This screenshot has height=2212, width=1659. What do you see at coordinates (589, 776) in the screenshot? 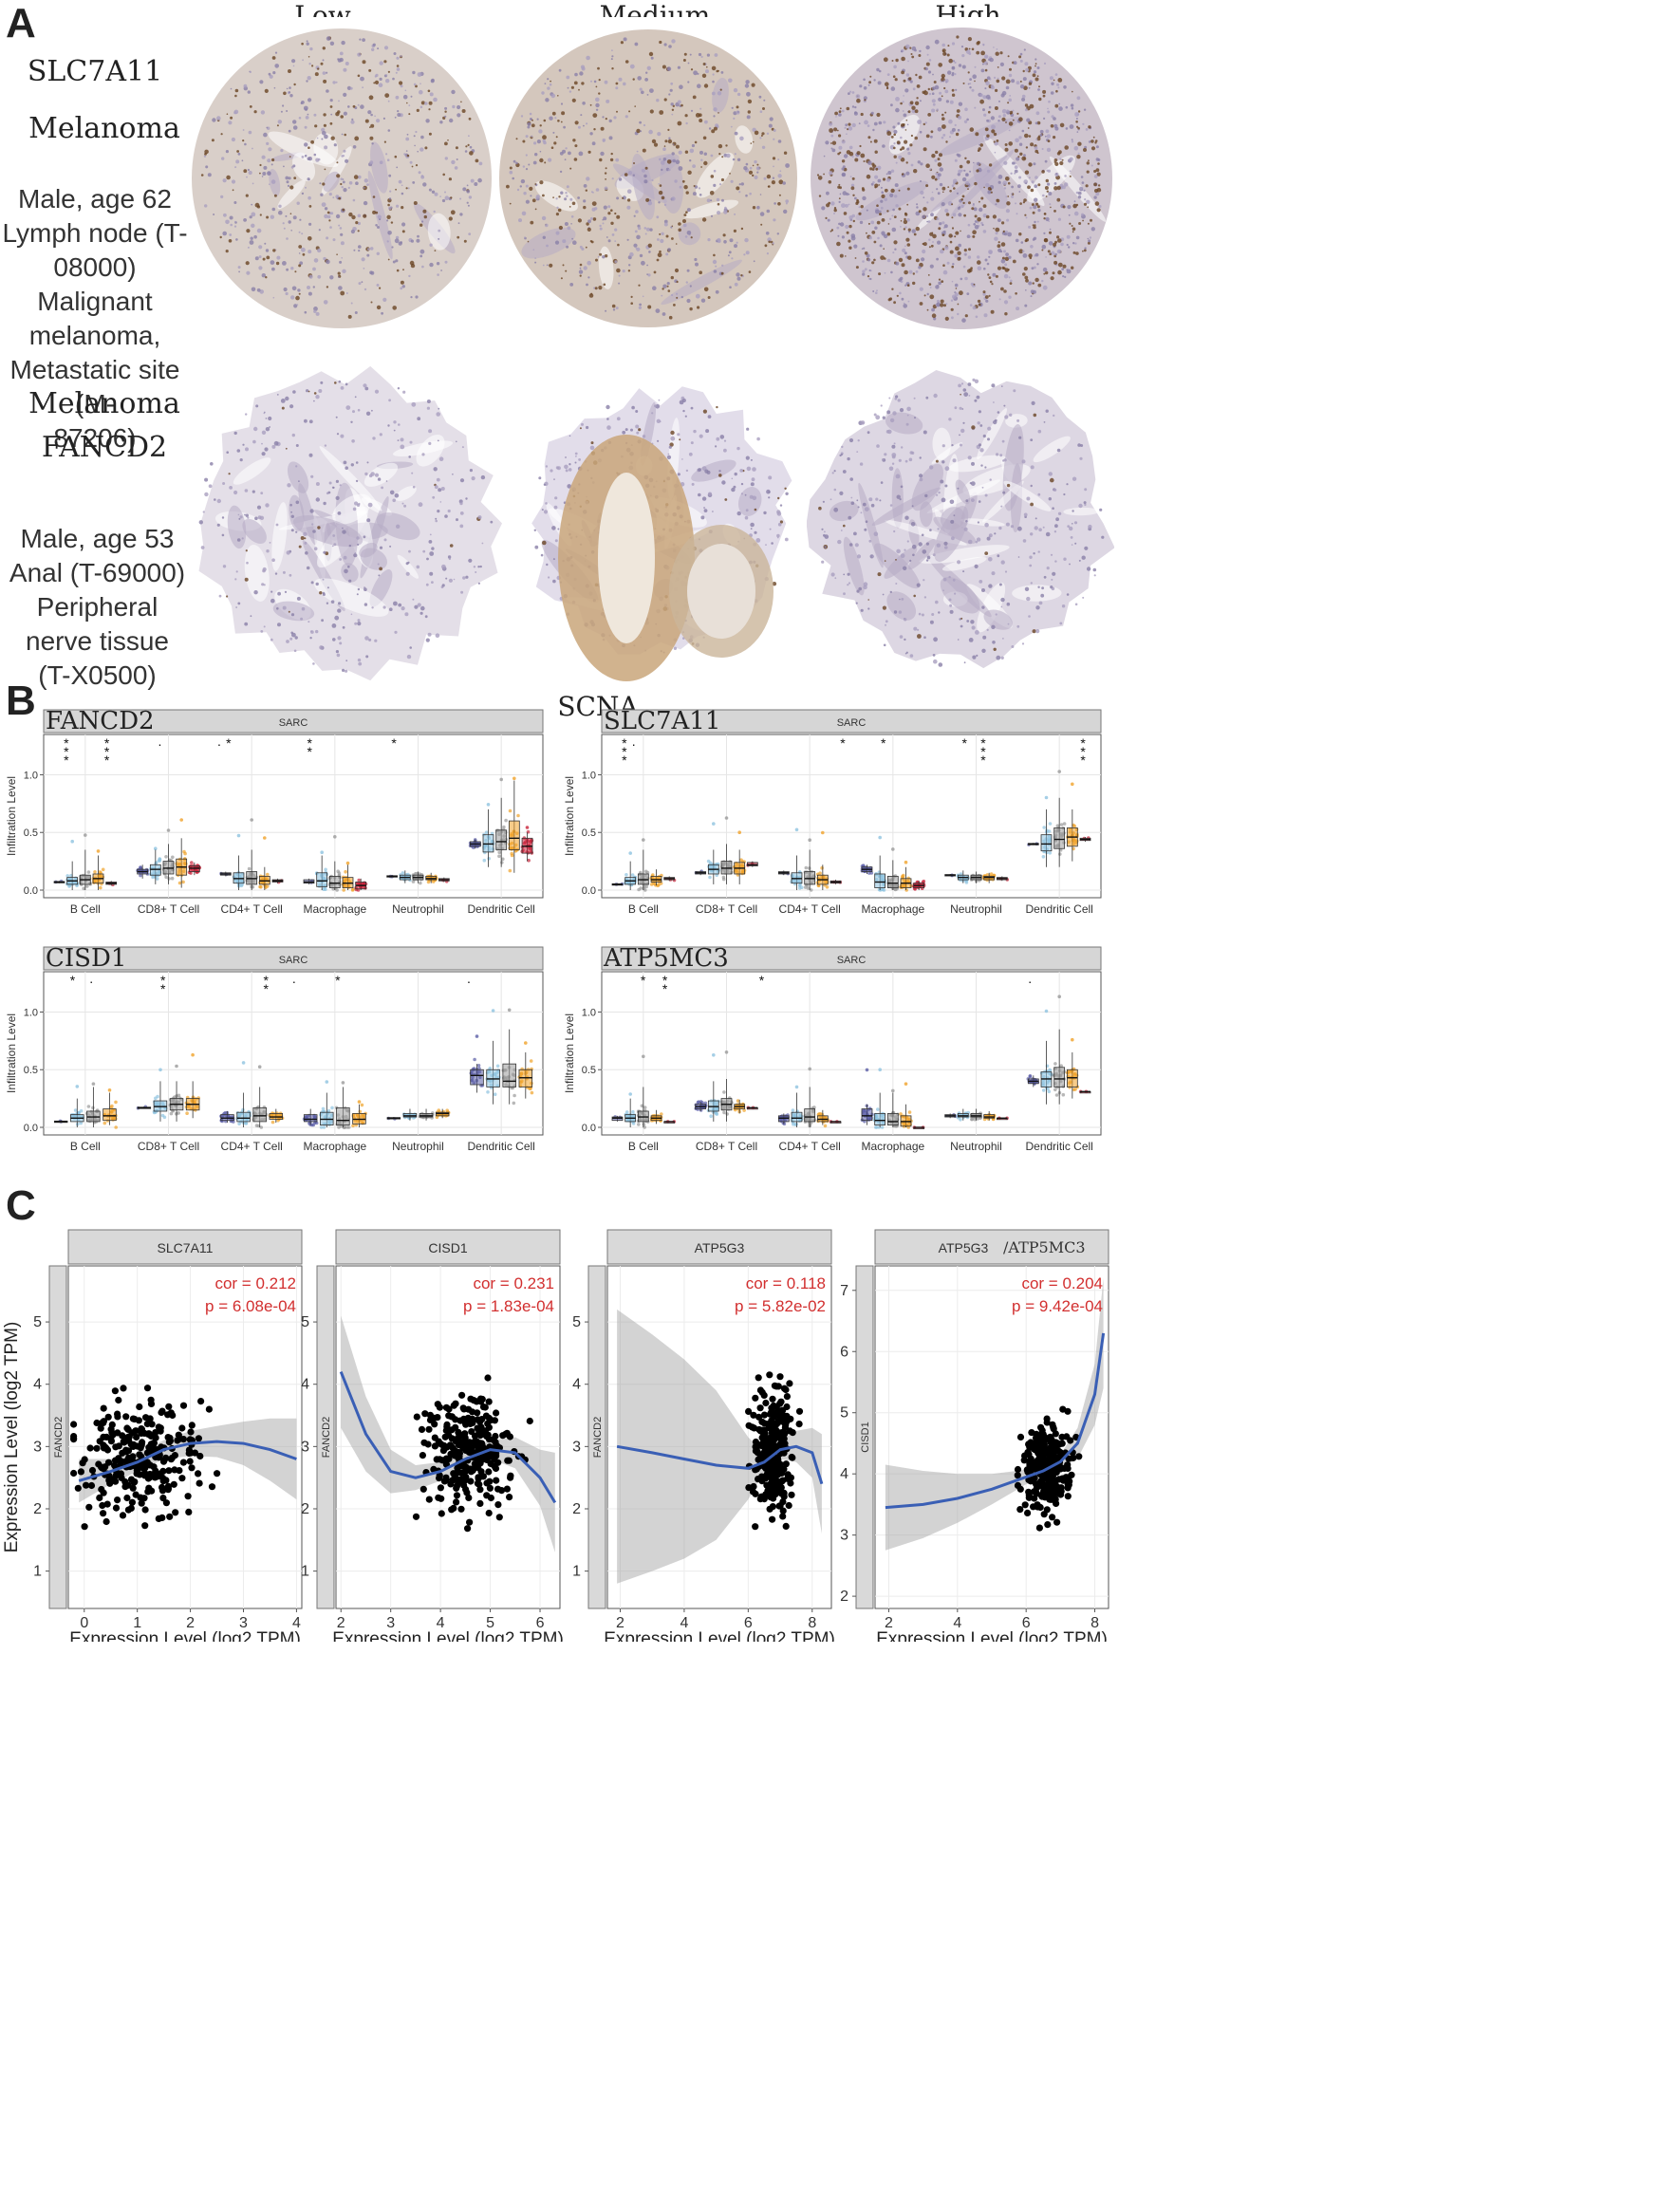
I see `y-tick-label: 1.0` at bounding box center [589, 776].